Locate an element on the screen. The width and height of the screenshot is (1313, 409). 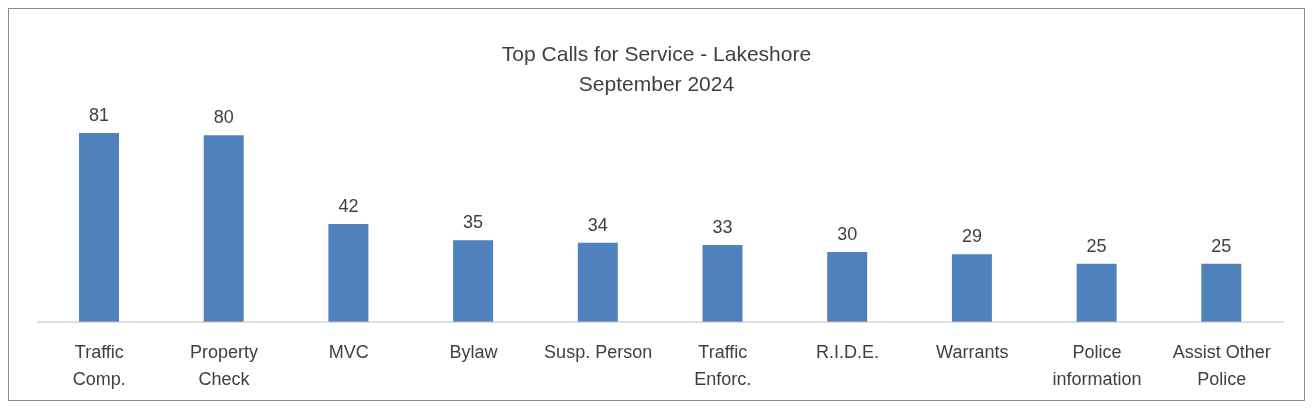
x-tick-label: MVC is located at coordinates (348, 352).